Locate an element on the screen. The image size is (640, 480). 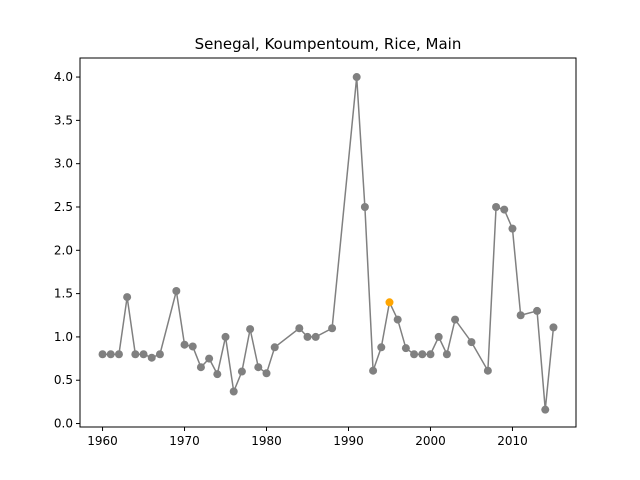
x-axis: 1960 1970 1980 1990 2000 2010 is located at coordinates (307, 437).